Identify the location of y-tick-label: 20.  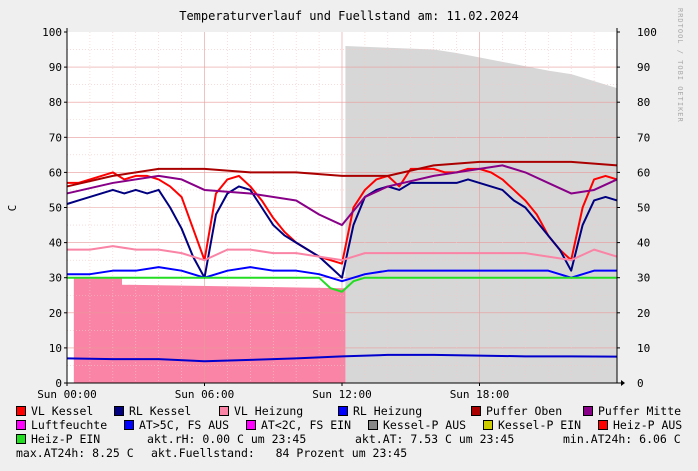
(55, 313).